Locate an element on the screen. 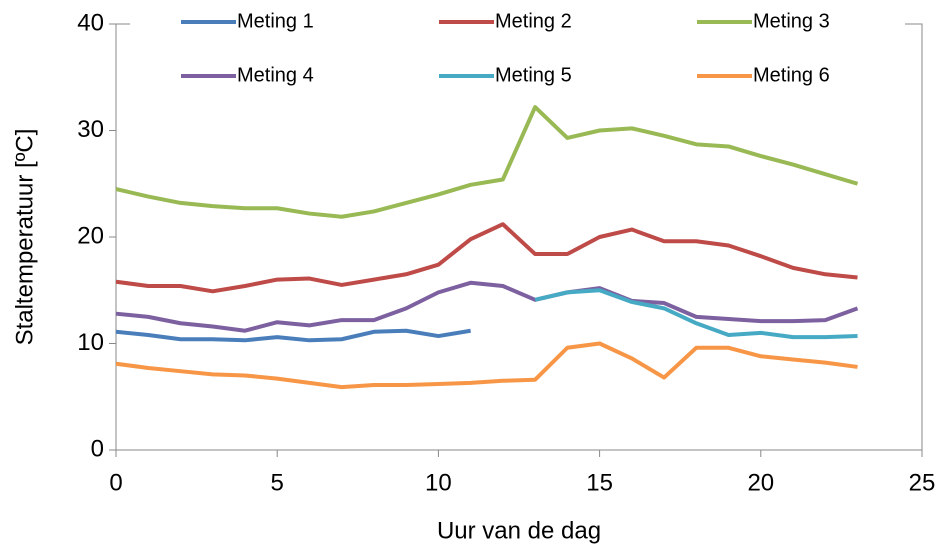  y-axis-label: Staltemperatuur [ºC] is located at coordinates (24, 237).